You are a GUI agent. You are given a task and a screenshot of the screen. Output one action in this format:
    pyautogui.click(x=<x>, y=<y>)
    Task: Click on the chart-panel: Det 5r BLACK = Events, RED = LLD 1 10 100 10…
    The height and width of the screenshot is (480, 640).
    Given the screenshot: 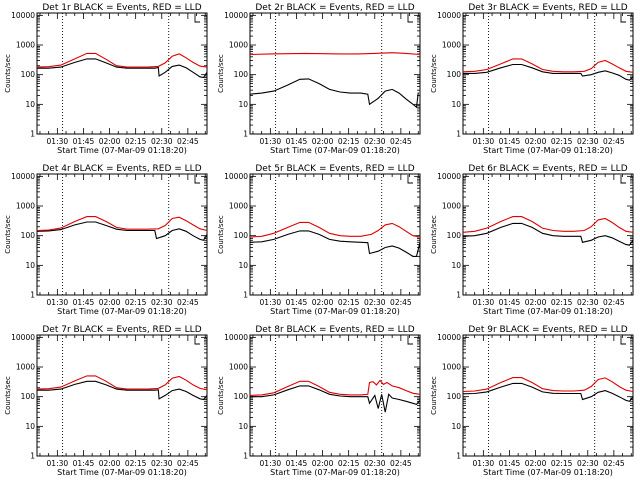 What is the action you would take?
    pyautogui.click(x=319, y=240)
    